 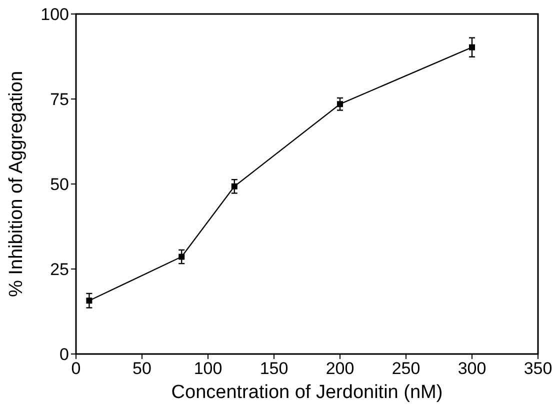 I want to click on x-tick-label: 150, so click(x=274, y=368).